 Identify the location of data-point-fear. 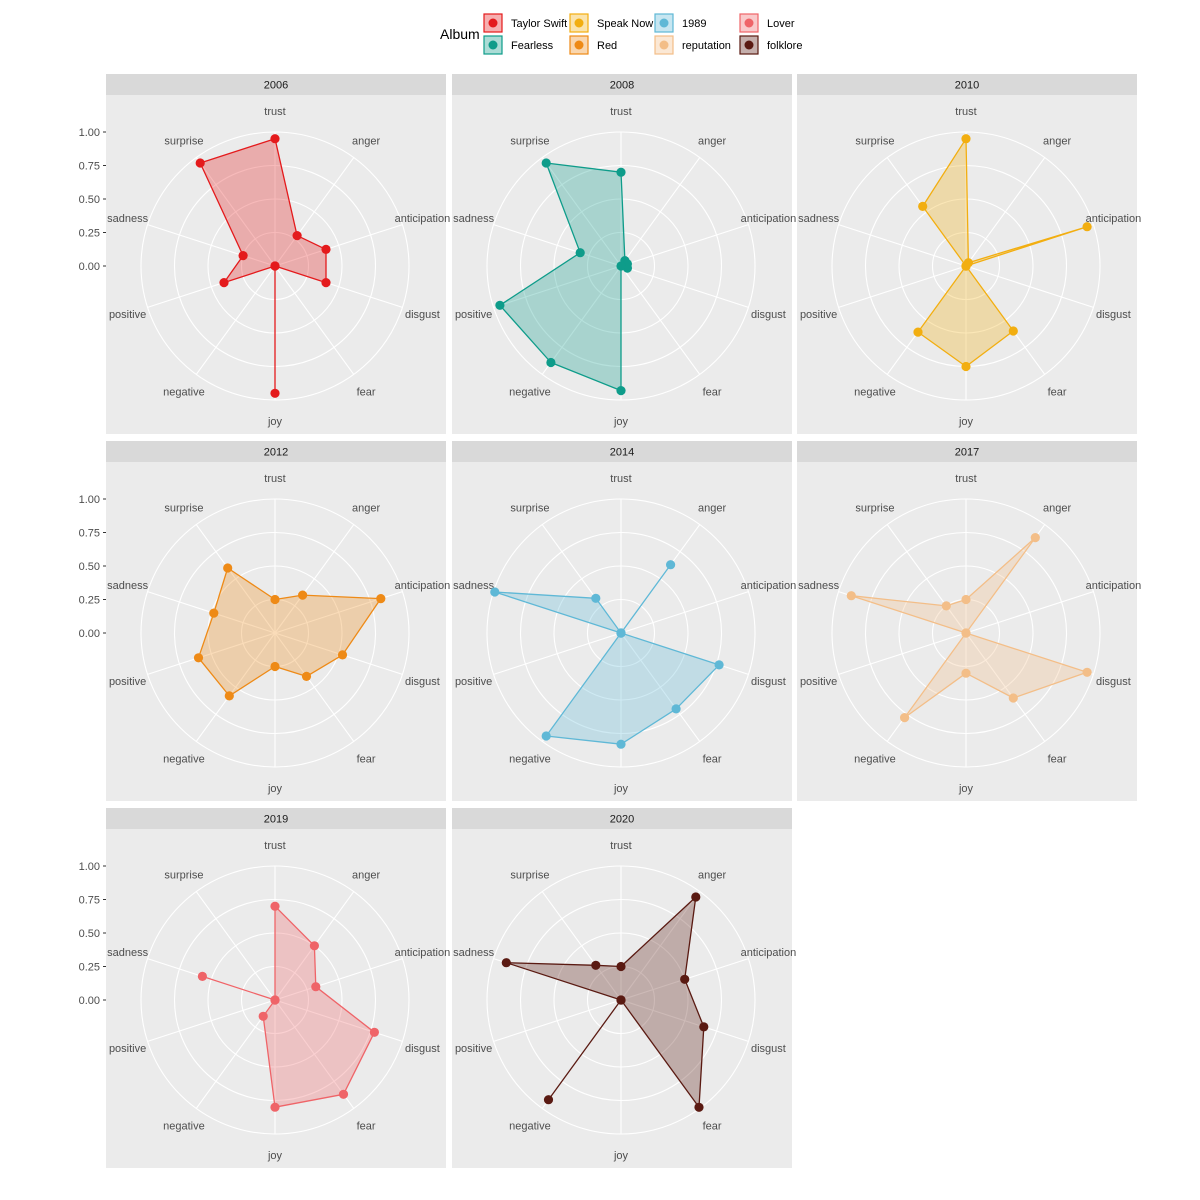
(343, 1094).